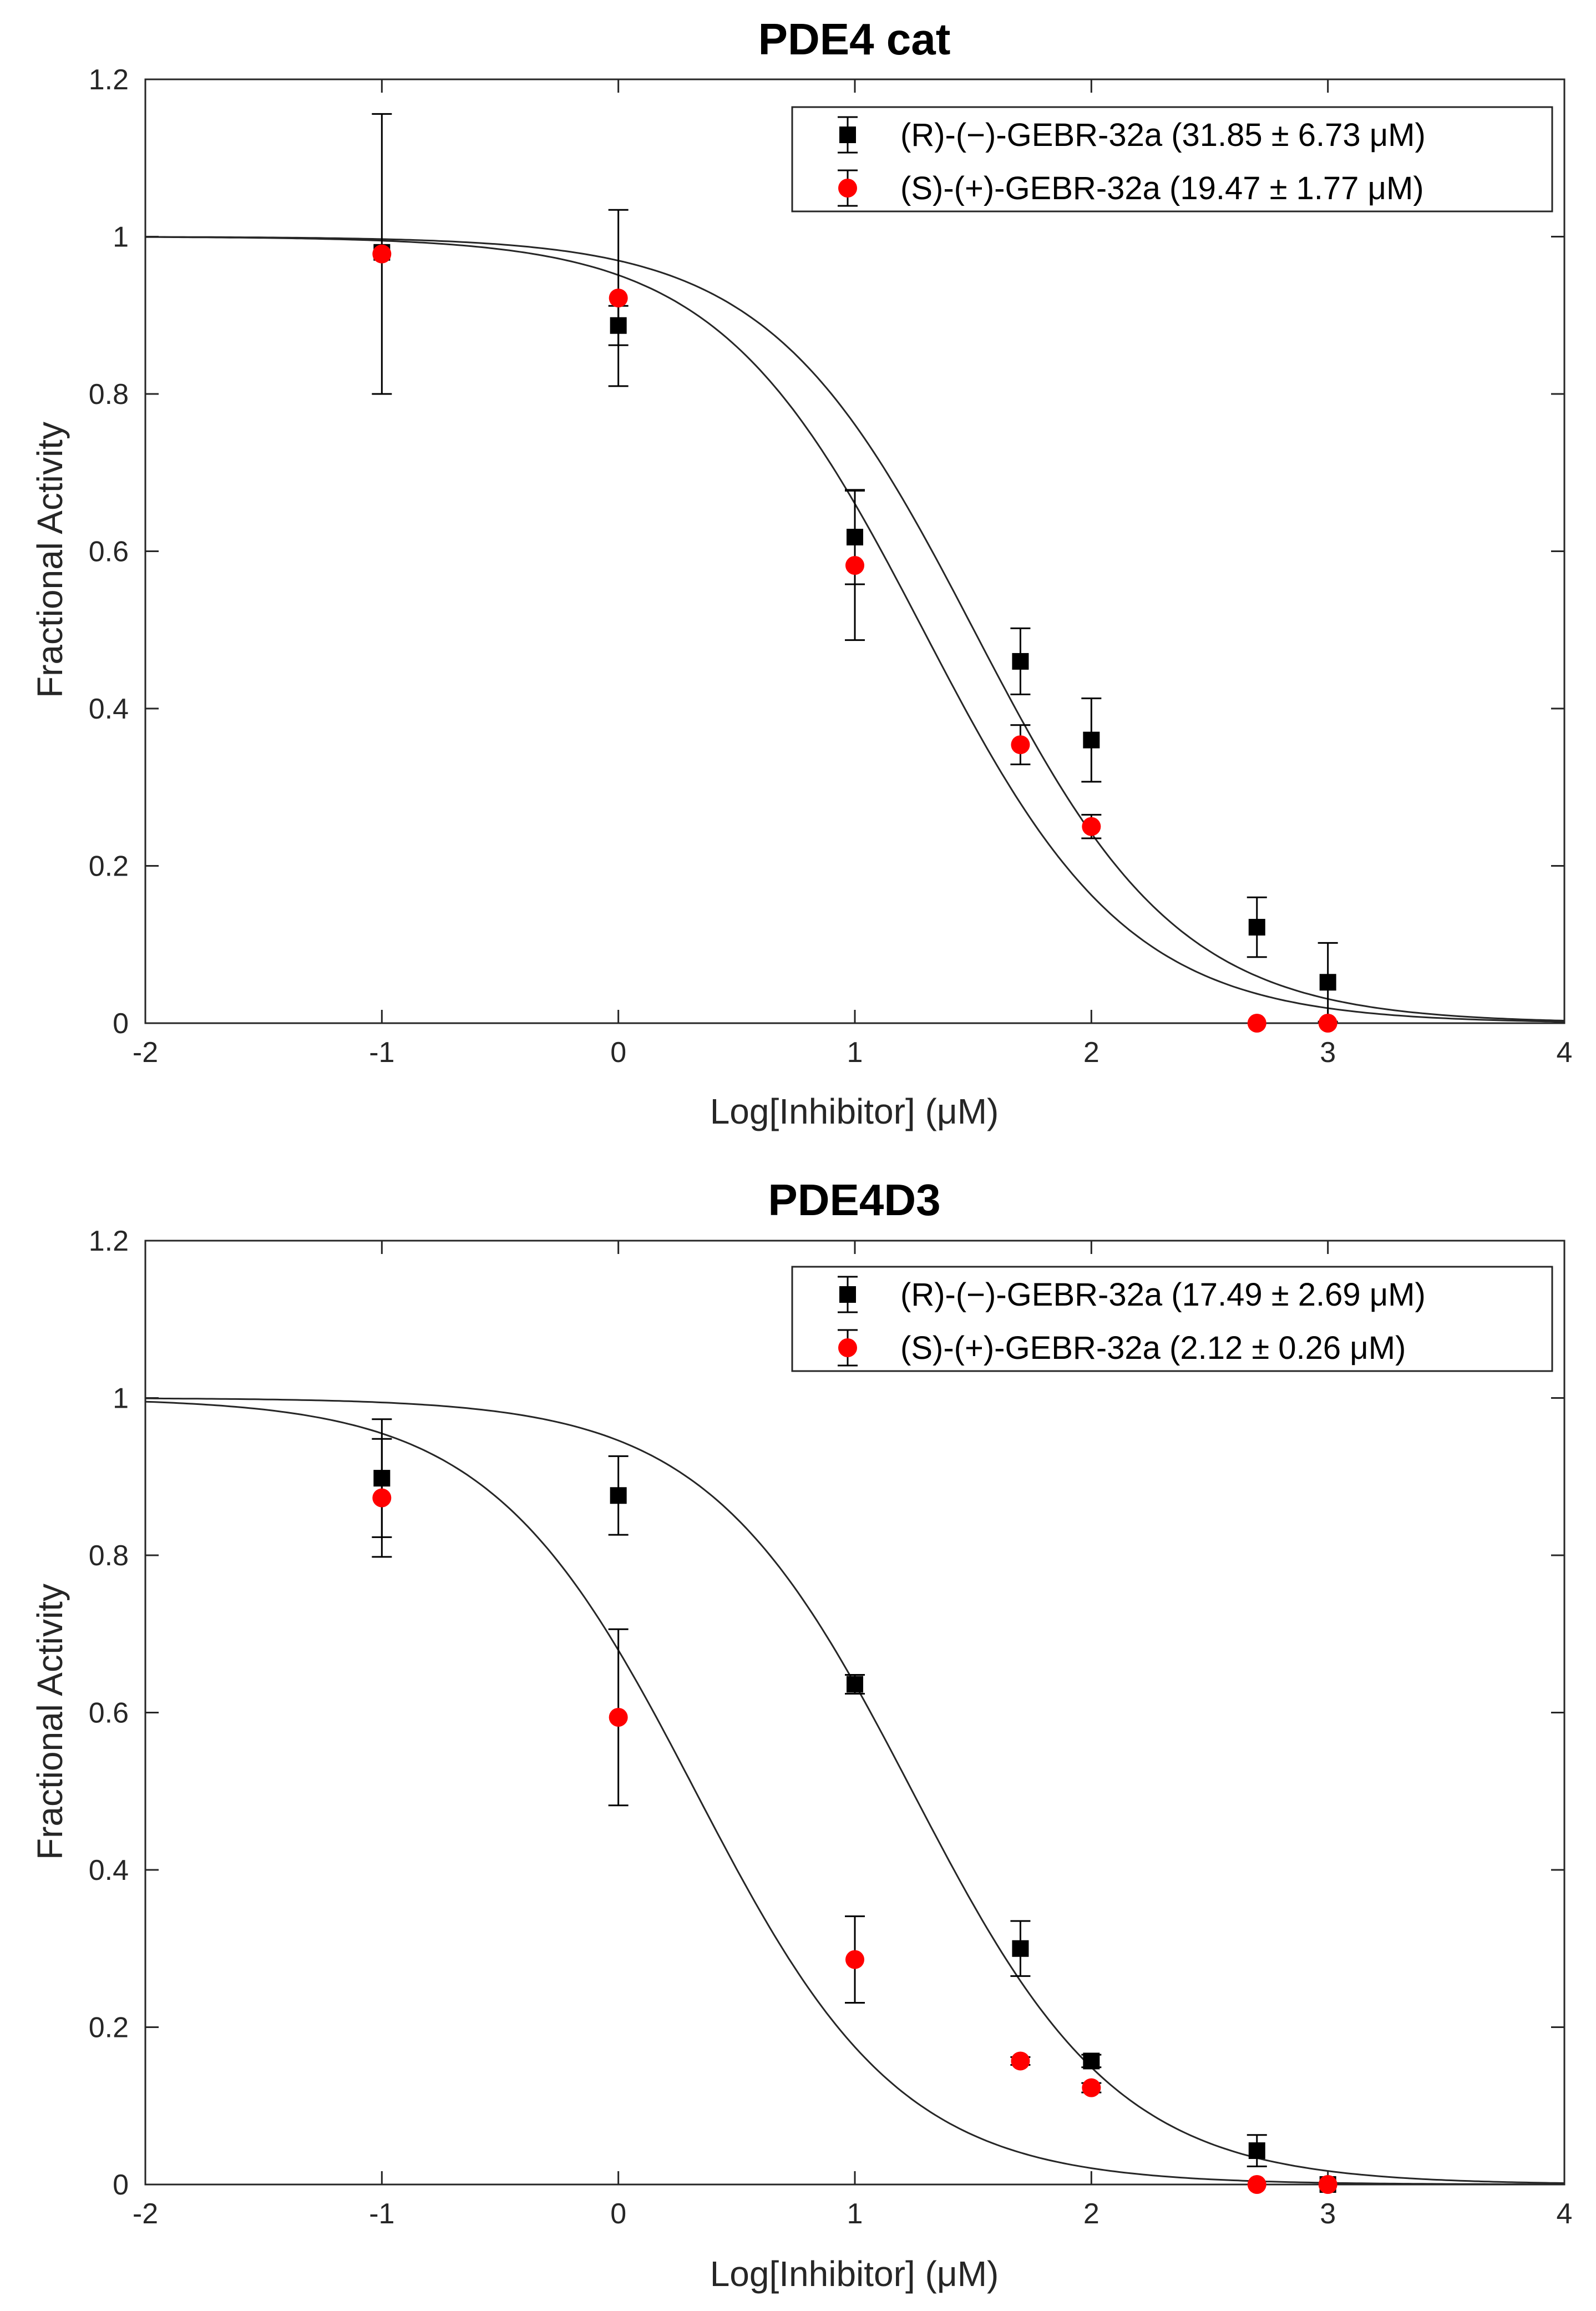 The image size is (1596, 2311). Describe the element at coordinates (1163, 135) in the screenshot. I see `legend-label: (R)-(−)-GEBR-32a (31.85 ± 6.73 μM)` at that location.